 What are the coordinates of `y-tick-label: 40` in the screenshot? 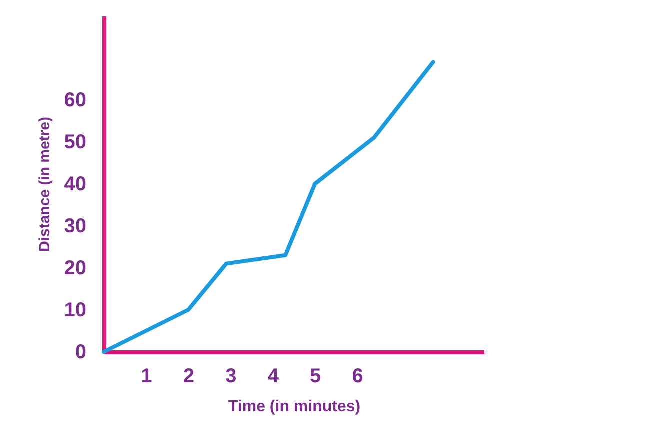 It's located at (75, 185).